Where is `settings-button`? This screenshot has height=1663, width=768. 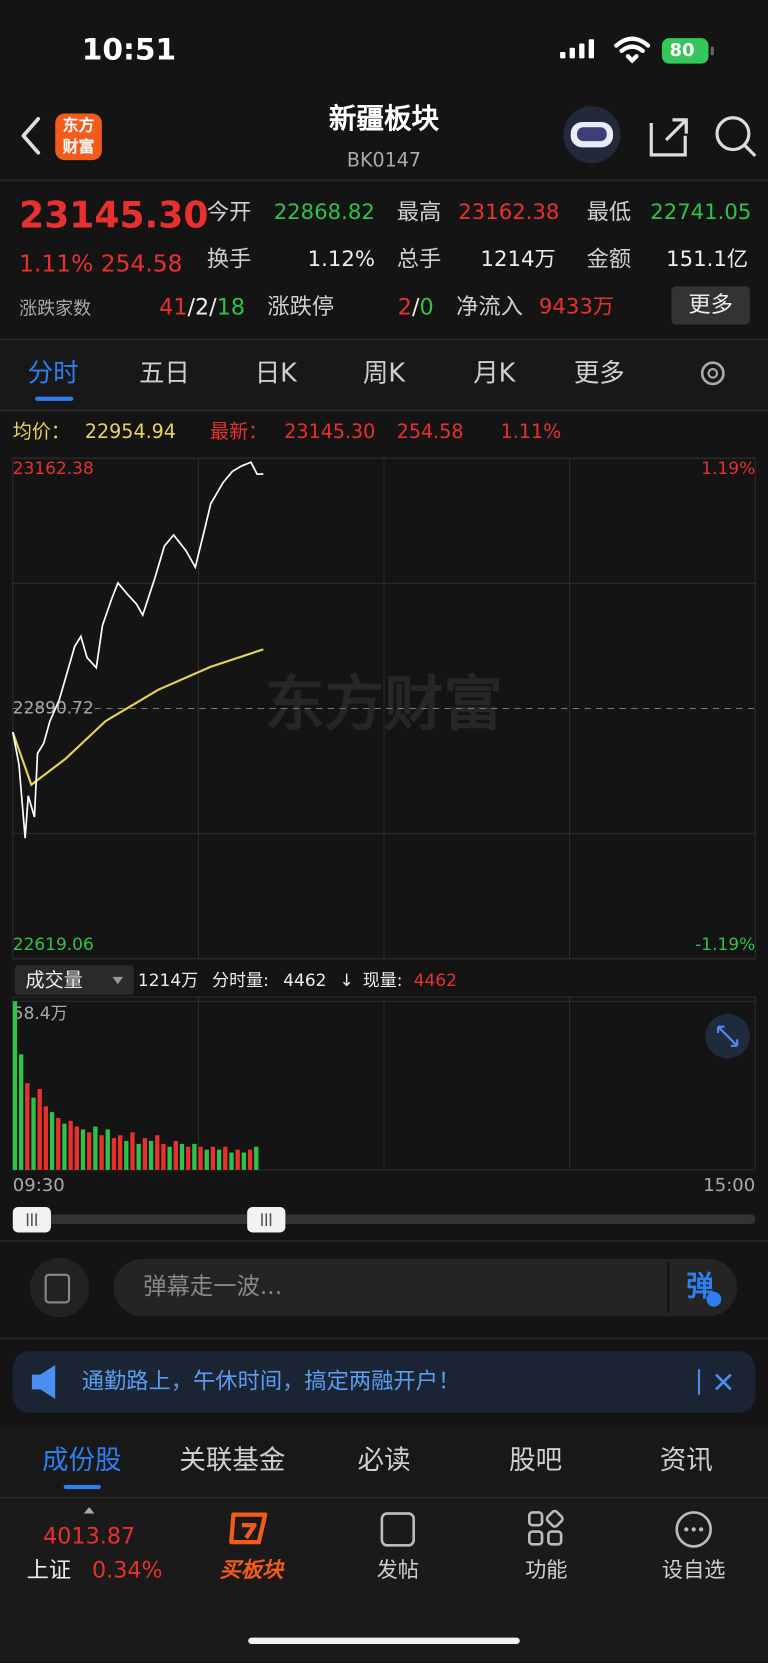
settings-button is located at coordinates (712, 373).